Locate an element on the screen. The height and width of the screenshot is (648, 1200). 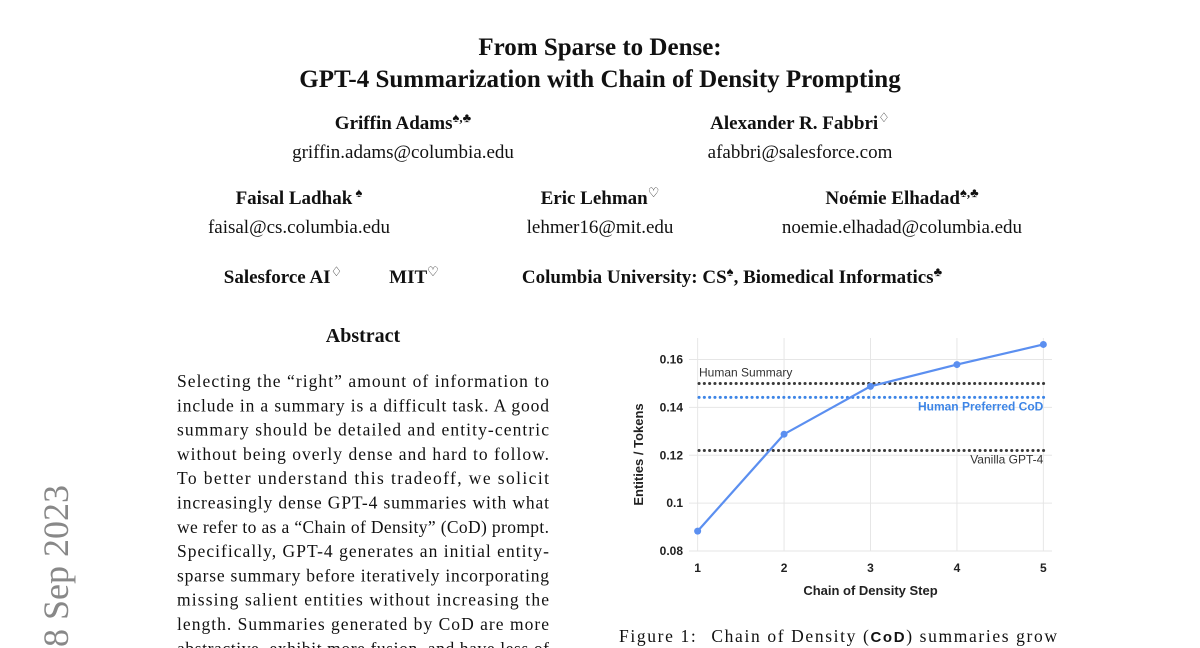
figure-caption-part: Figure 1: is located at coordinates (657, 636).